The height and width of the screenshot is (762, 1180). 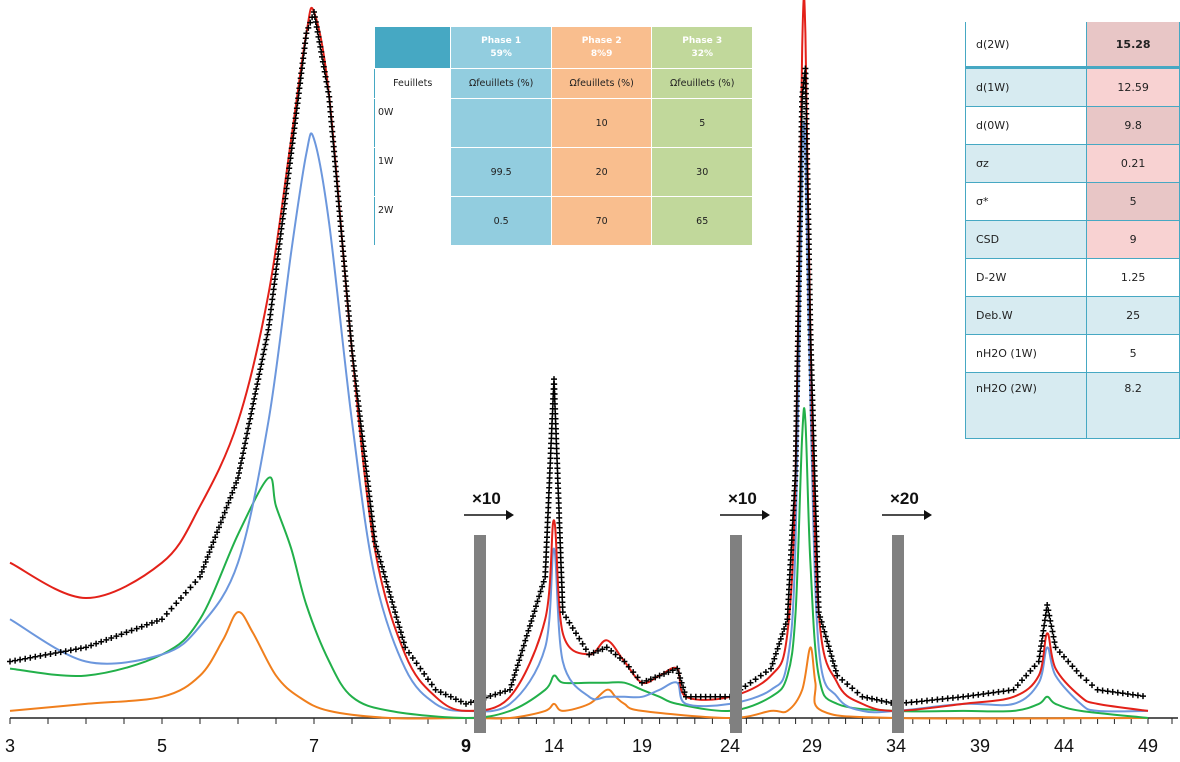 What do you see at coordinates (702, 123) in the screenshot?
I see `cell-phase3: 5` at bounding box center [702, 123].